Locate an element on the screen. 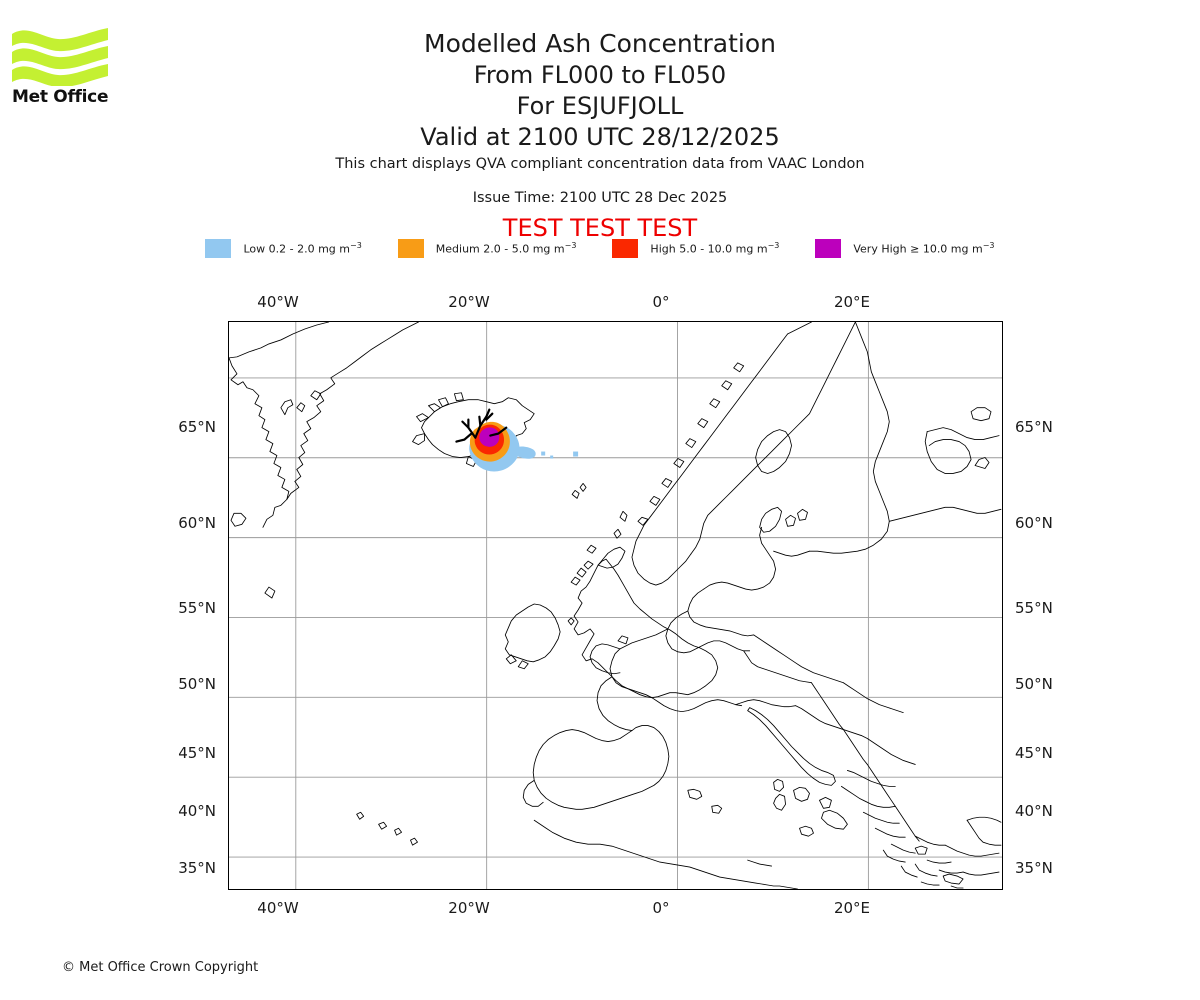  legend-item-medium: Medium 2.0 - 5.0 mg m−3 is located at coordinates (487, 248).